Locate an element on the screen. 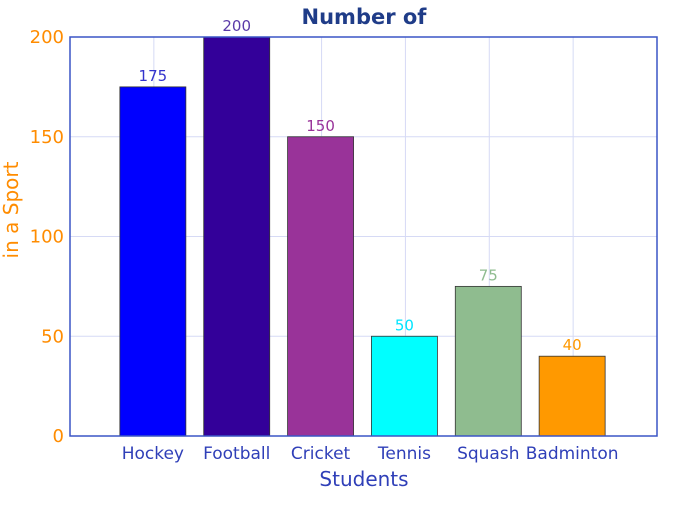  x-tick-label: Cricket is located at coordinates (321, 454).